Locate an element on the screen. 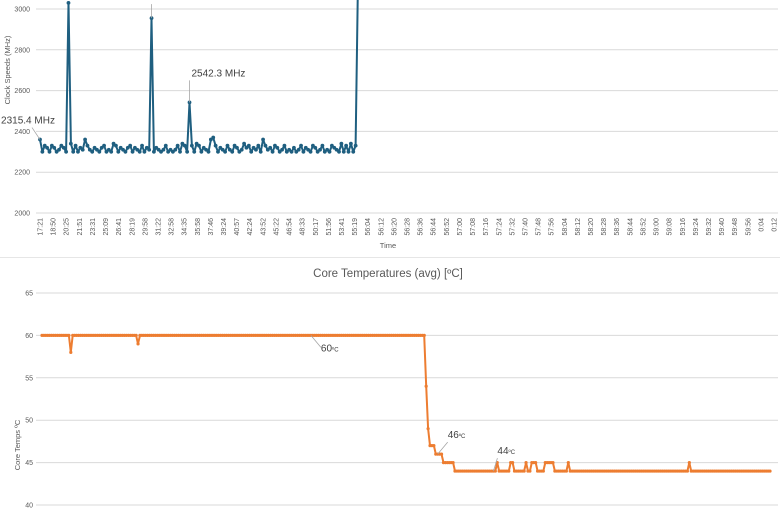 This screenshot has height=516, width=780. clock-x-axis-label: Time is located at coordinates (388, 245).